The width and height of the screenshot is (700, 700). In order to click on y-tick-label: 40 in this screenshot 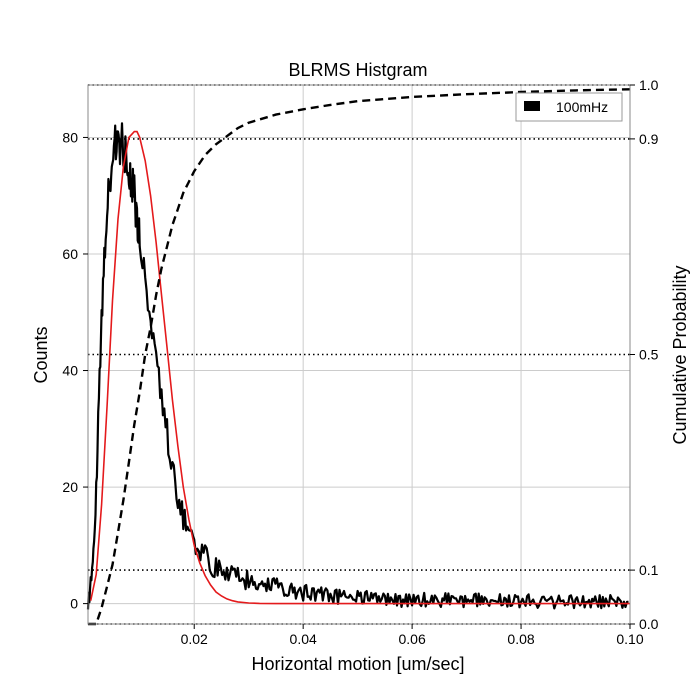, I will do `click(70, 371)`.